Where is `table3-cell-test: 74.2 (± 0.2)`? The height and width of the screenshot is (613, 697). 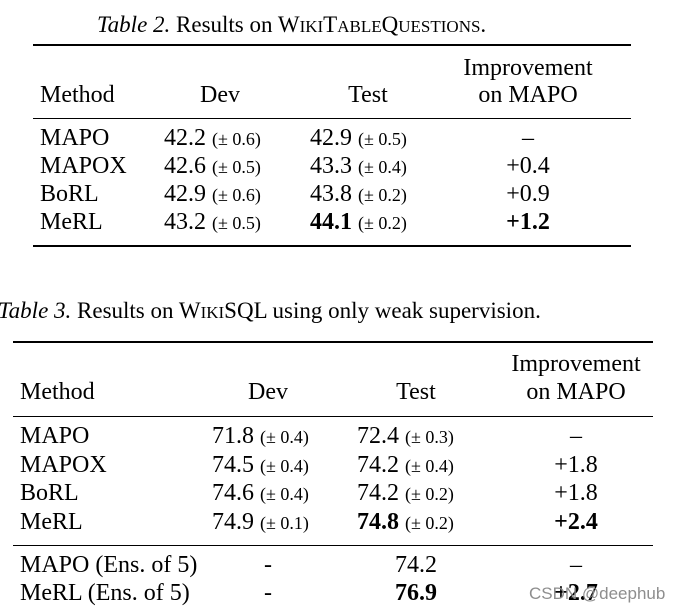 table3-cell-test: 74.2 (± 0.2) is located at coordinates (405, 493).